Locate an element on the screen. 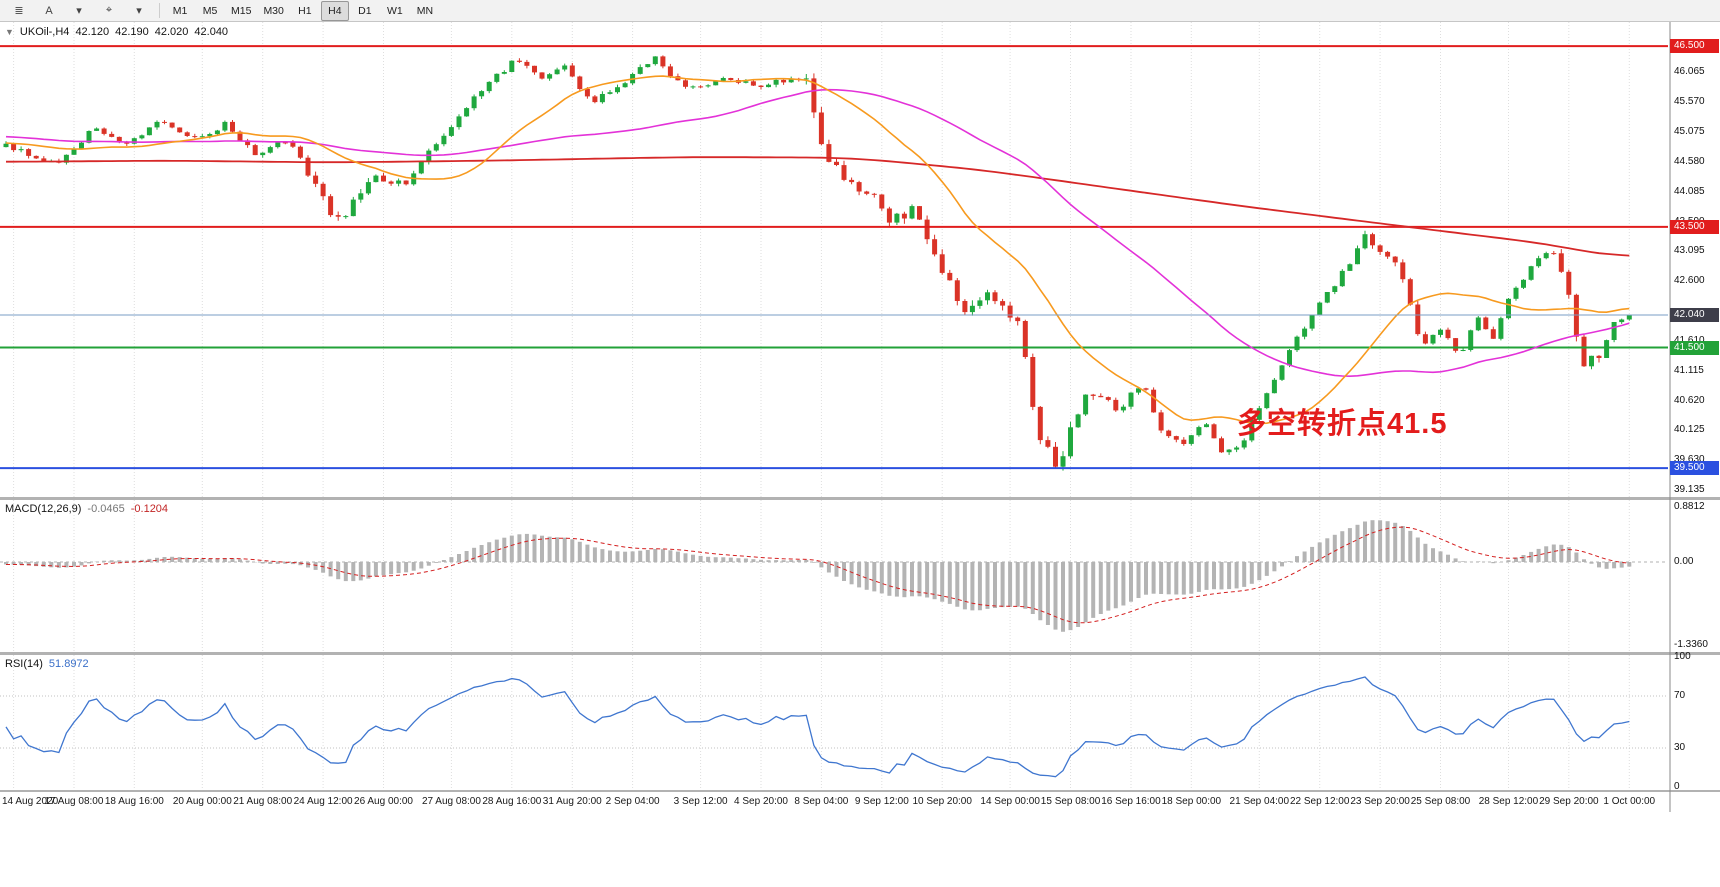 The image size is (1720, 887). time-axis-label: 28 Sep 12:00 is located at coordinates (1508, 801).